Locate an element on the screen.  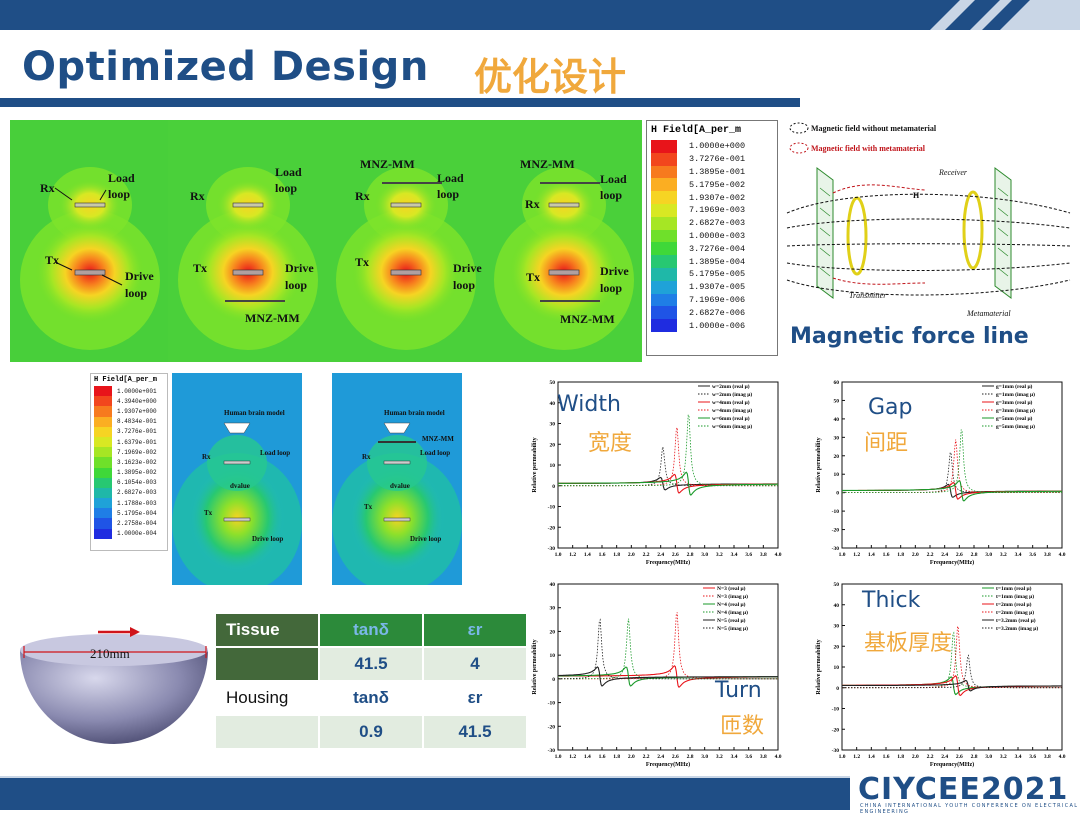
y-tick-label: 50 is located at coordinates (837, 585).